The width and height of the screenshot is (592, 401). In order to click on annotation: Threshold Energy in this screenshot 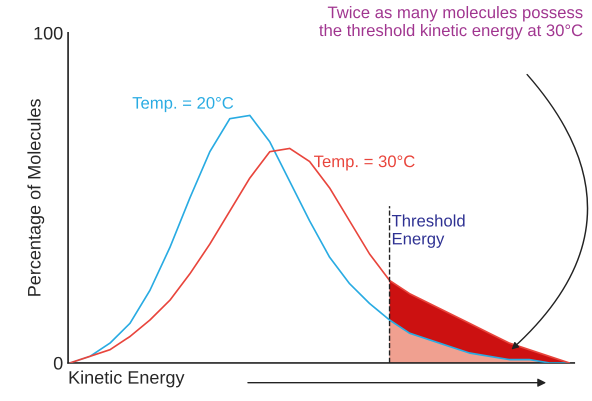, I will do `click(428, 231)`.